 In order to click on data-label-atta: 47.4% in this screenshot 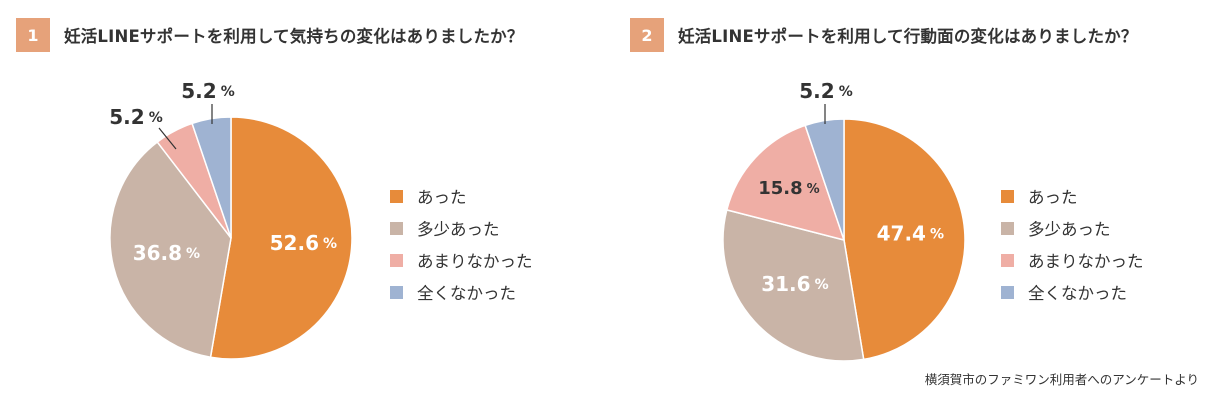, I will do `click(910, 233)`.